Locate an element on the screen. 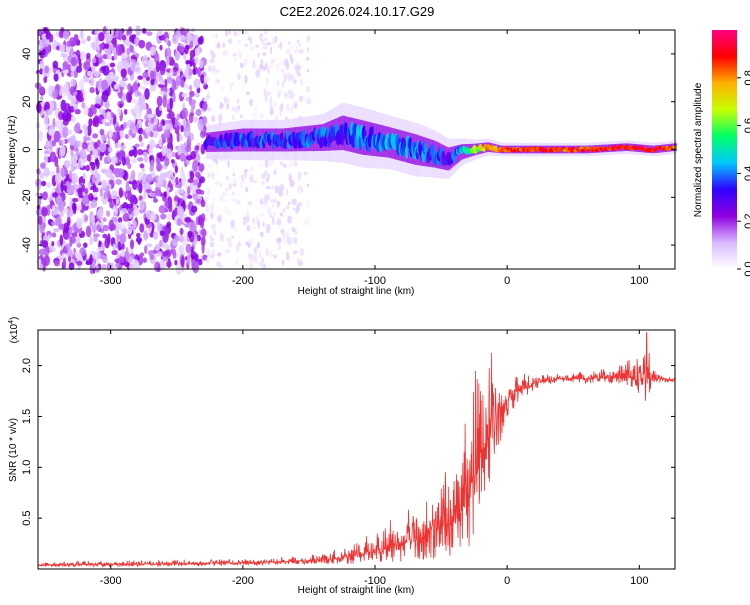  colorbar-tick-label: 0.4 is located at coordinates (746, 173).